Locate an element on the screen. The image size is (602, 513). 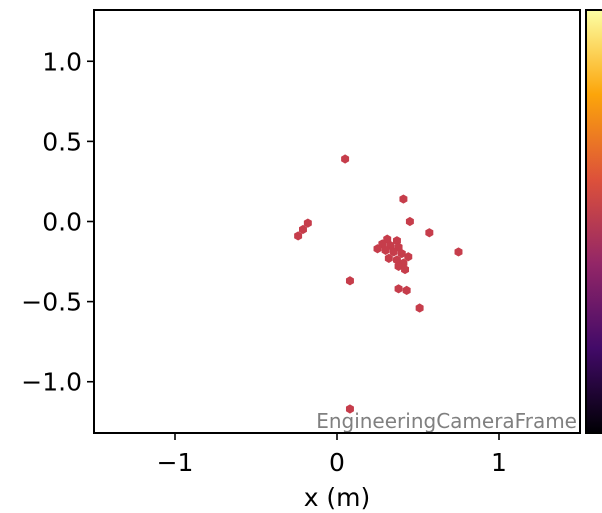
y-axis: 1.0 0.5 0.0 −0.5 −1.0 is located at coordinates (57, 222).